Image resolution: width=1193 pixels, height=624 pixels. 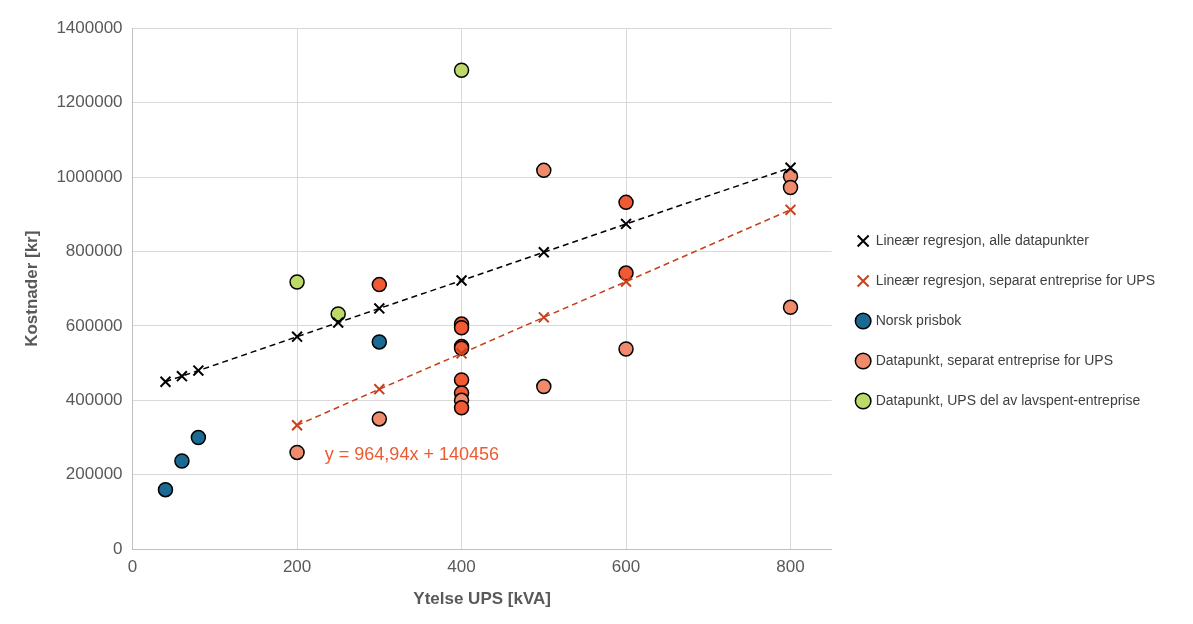 I want to click on y-tick-label: 1000000, so click(x=89, y=176).